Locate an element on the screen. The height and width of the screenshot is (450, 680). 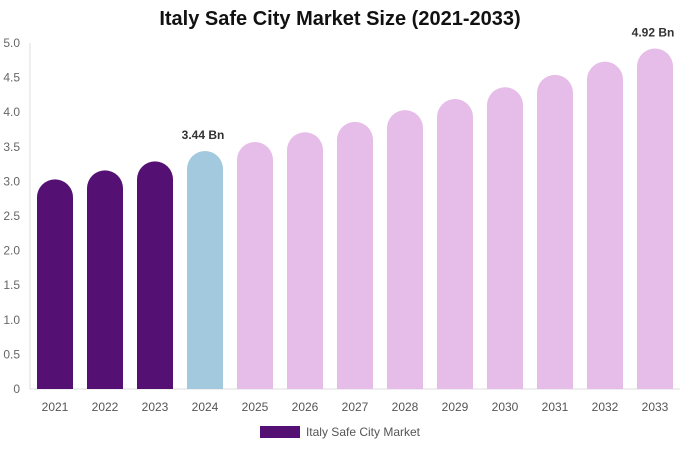
bar-2021 is located at coordinates (55, 284).